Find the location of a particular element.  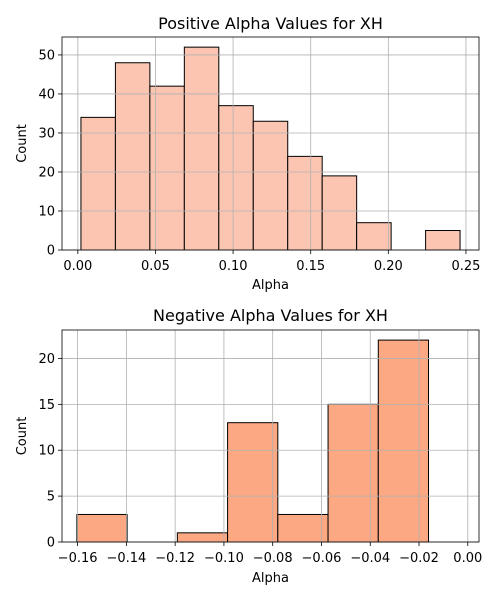

x-tick-label: 0.15 is located at coordinates (310, 266).